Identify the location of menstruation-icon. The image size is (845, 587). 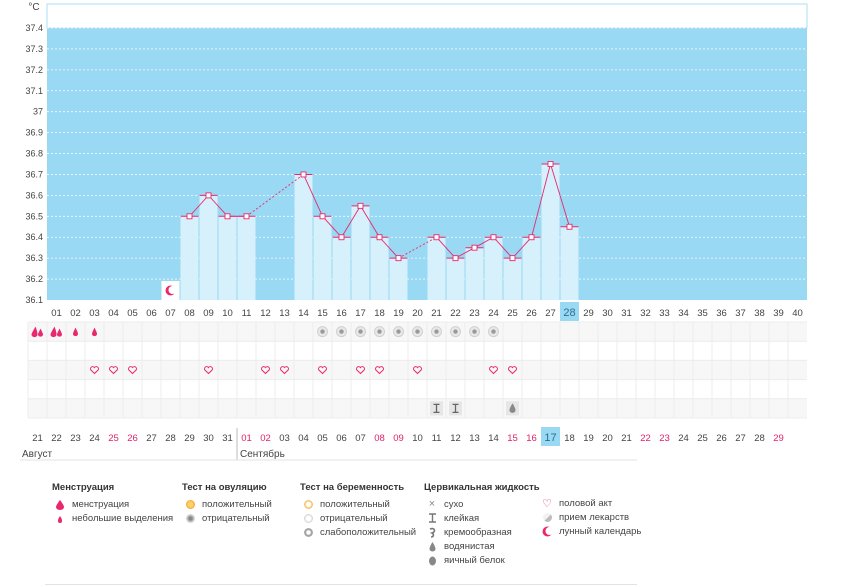
(59, 332).